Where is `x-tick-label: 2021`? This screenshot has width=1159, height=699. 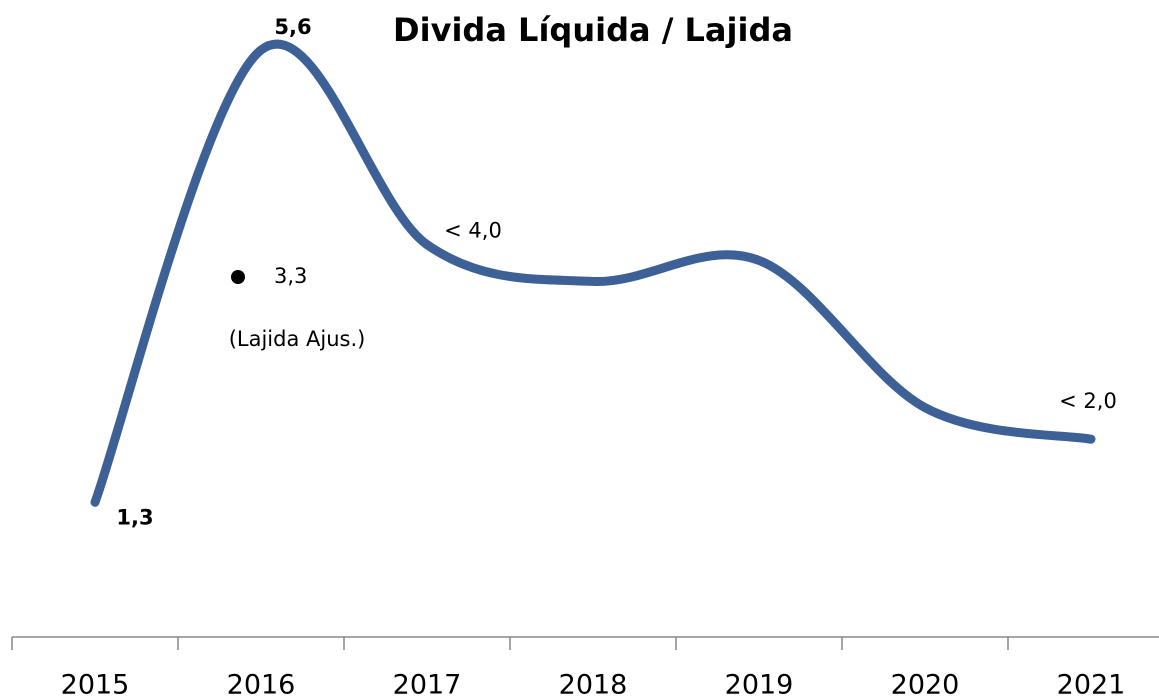
x-tick-label: 2021 is located at coordinates (1091, 684).